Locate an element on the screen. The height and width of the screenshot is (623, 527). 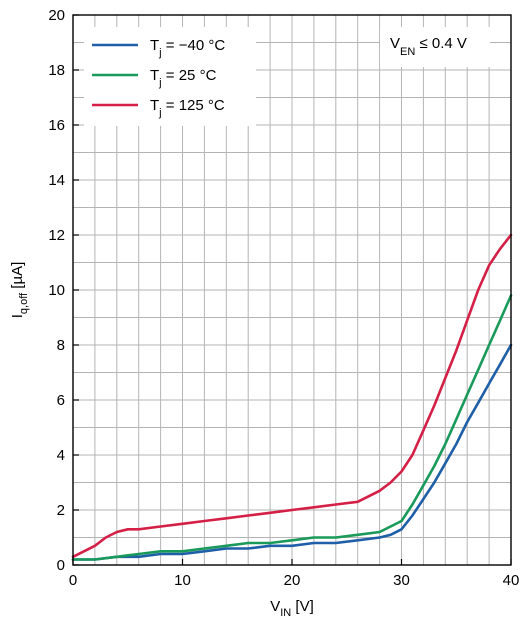
legend-label-2: Tj = 125 °C is located at coordinates (187, 108).